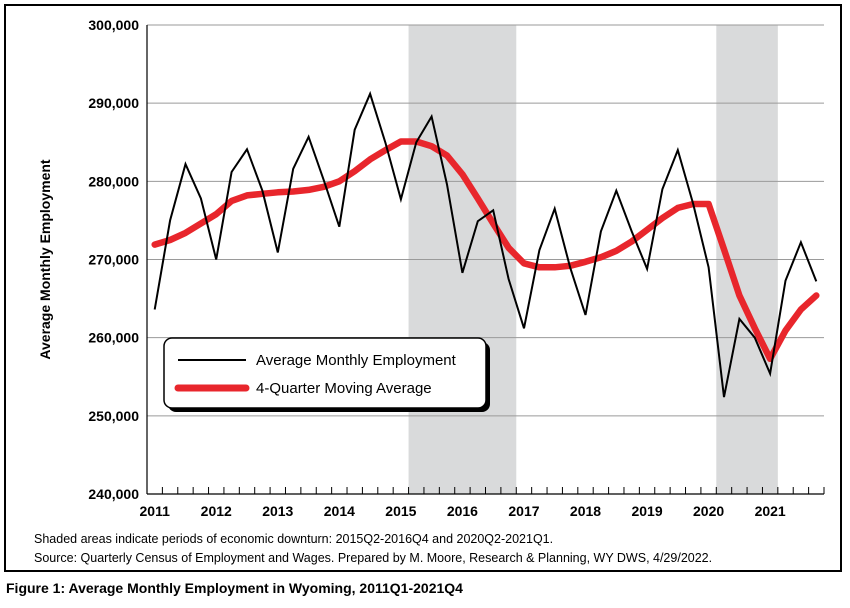 This screenshot has height=608, width=850. What do you see at coordinates (113, 260) in the screenshot?
I see `y-tick-label: 270,000` at bounding box center [113, 260].